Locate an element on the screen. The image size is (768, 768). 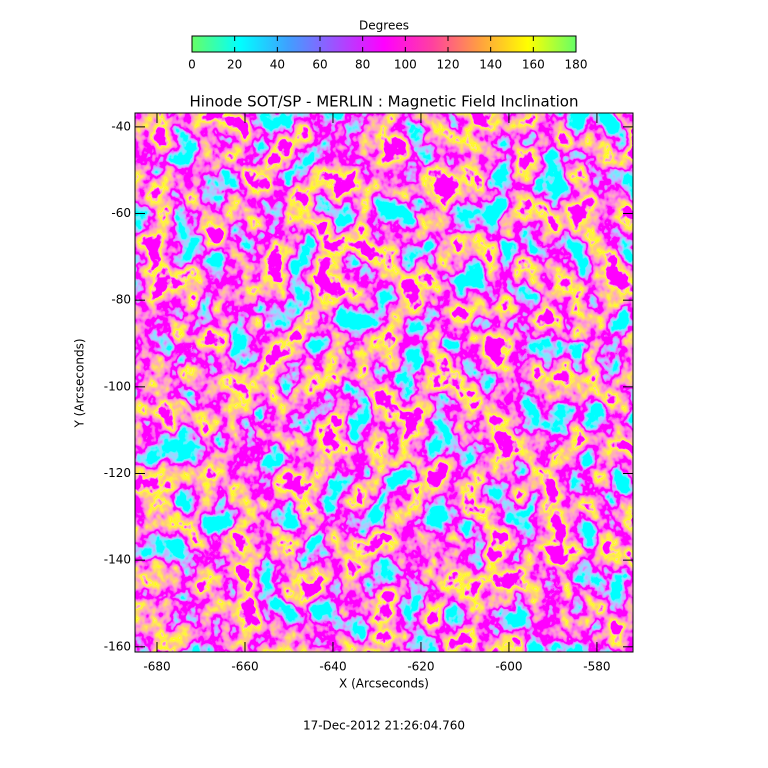
y-tick-label: -160 is located at coordinates (117, 646).